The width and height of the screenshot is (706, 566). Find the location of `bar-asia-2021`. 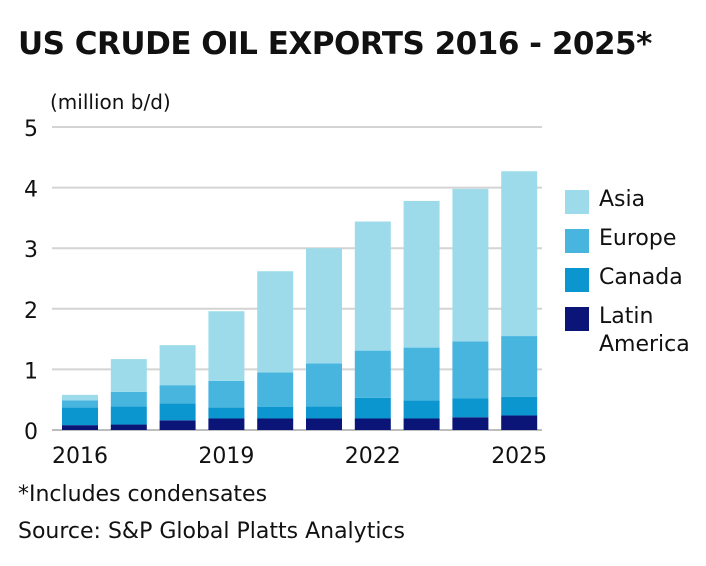

bar-asia-2021 is located at coordinates (324, 306).